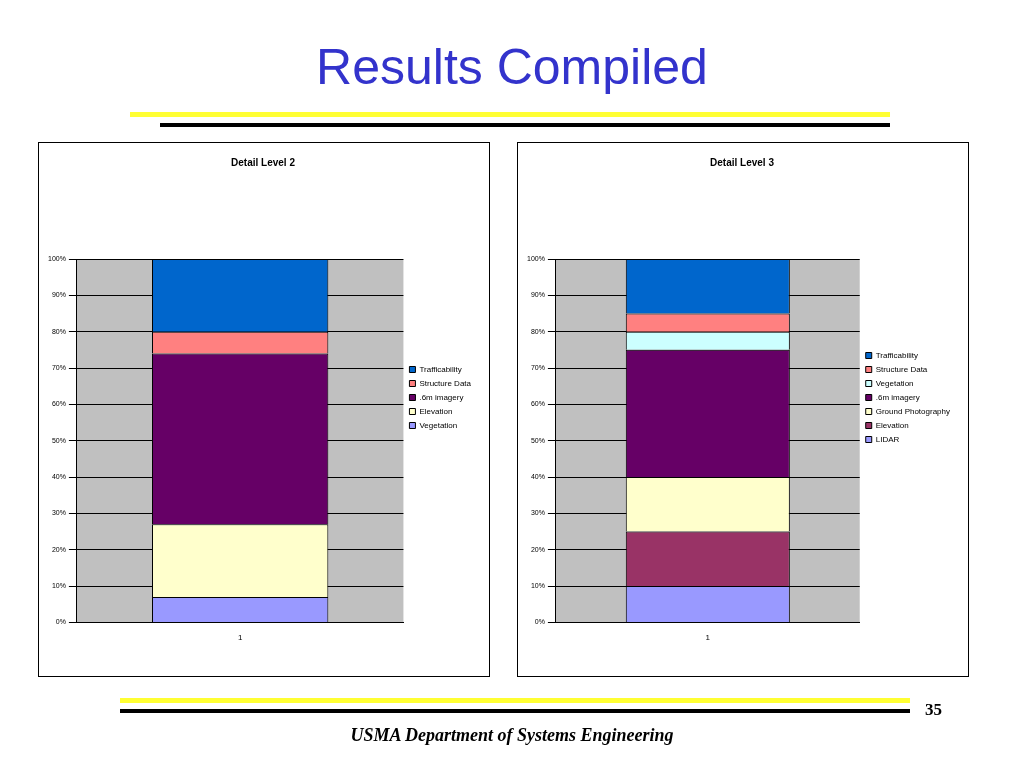 Image resolution: width=1024 pixels, height=768 pixels. Describe the element at coordinates (512, 735) in the screenshot. I see `text: USMA Department of Systems Engineering` at that location.